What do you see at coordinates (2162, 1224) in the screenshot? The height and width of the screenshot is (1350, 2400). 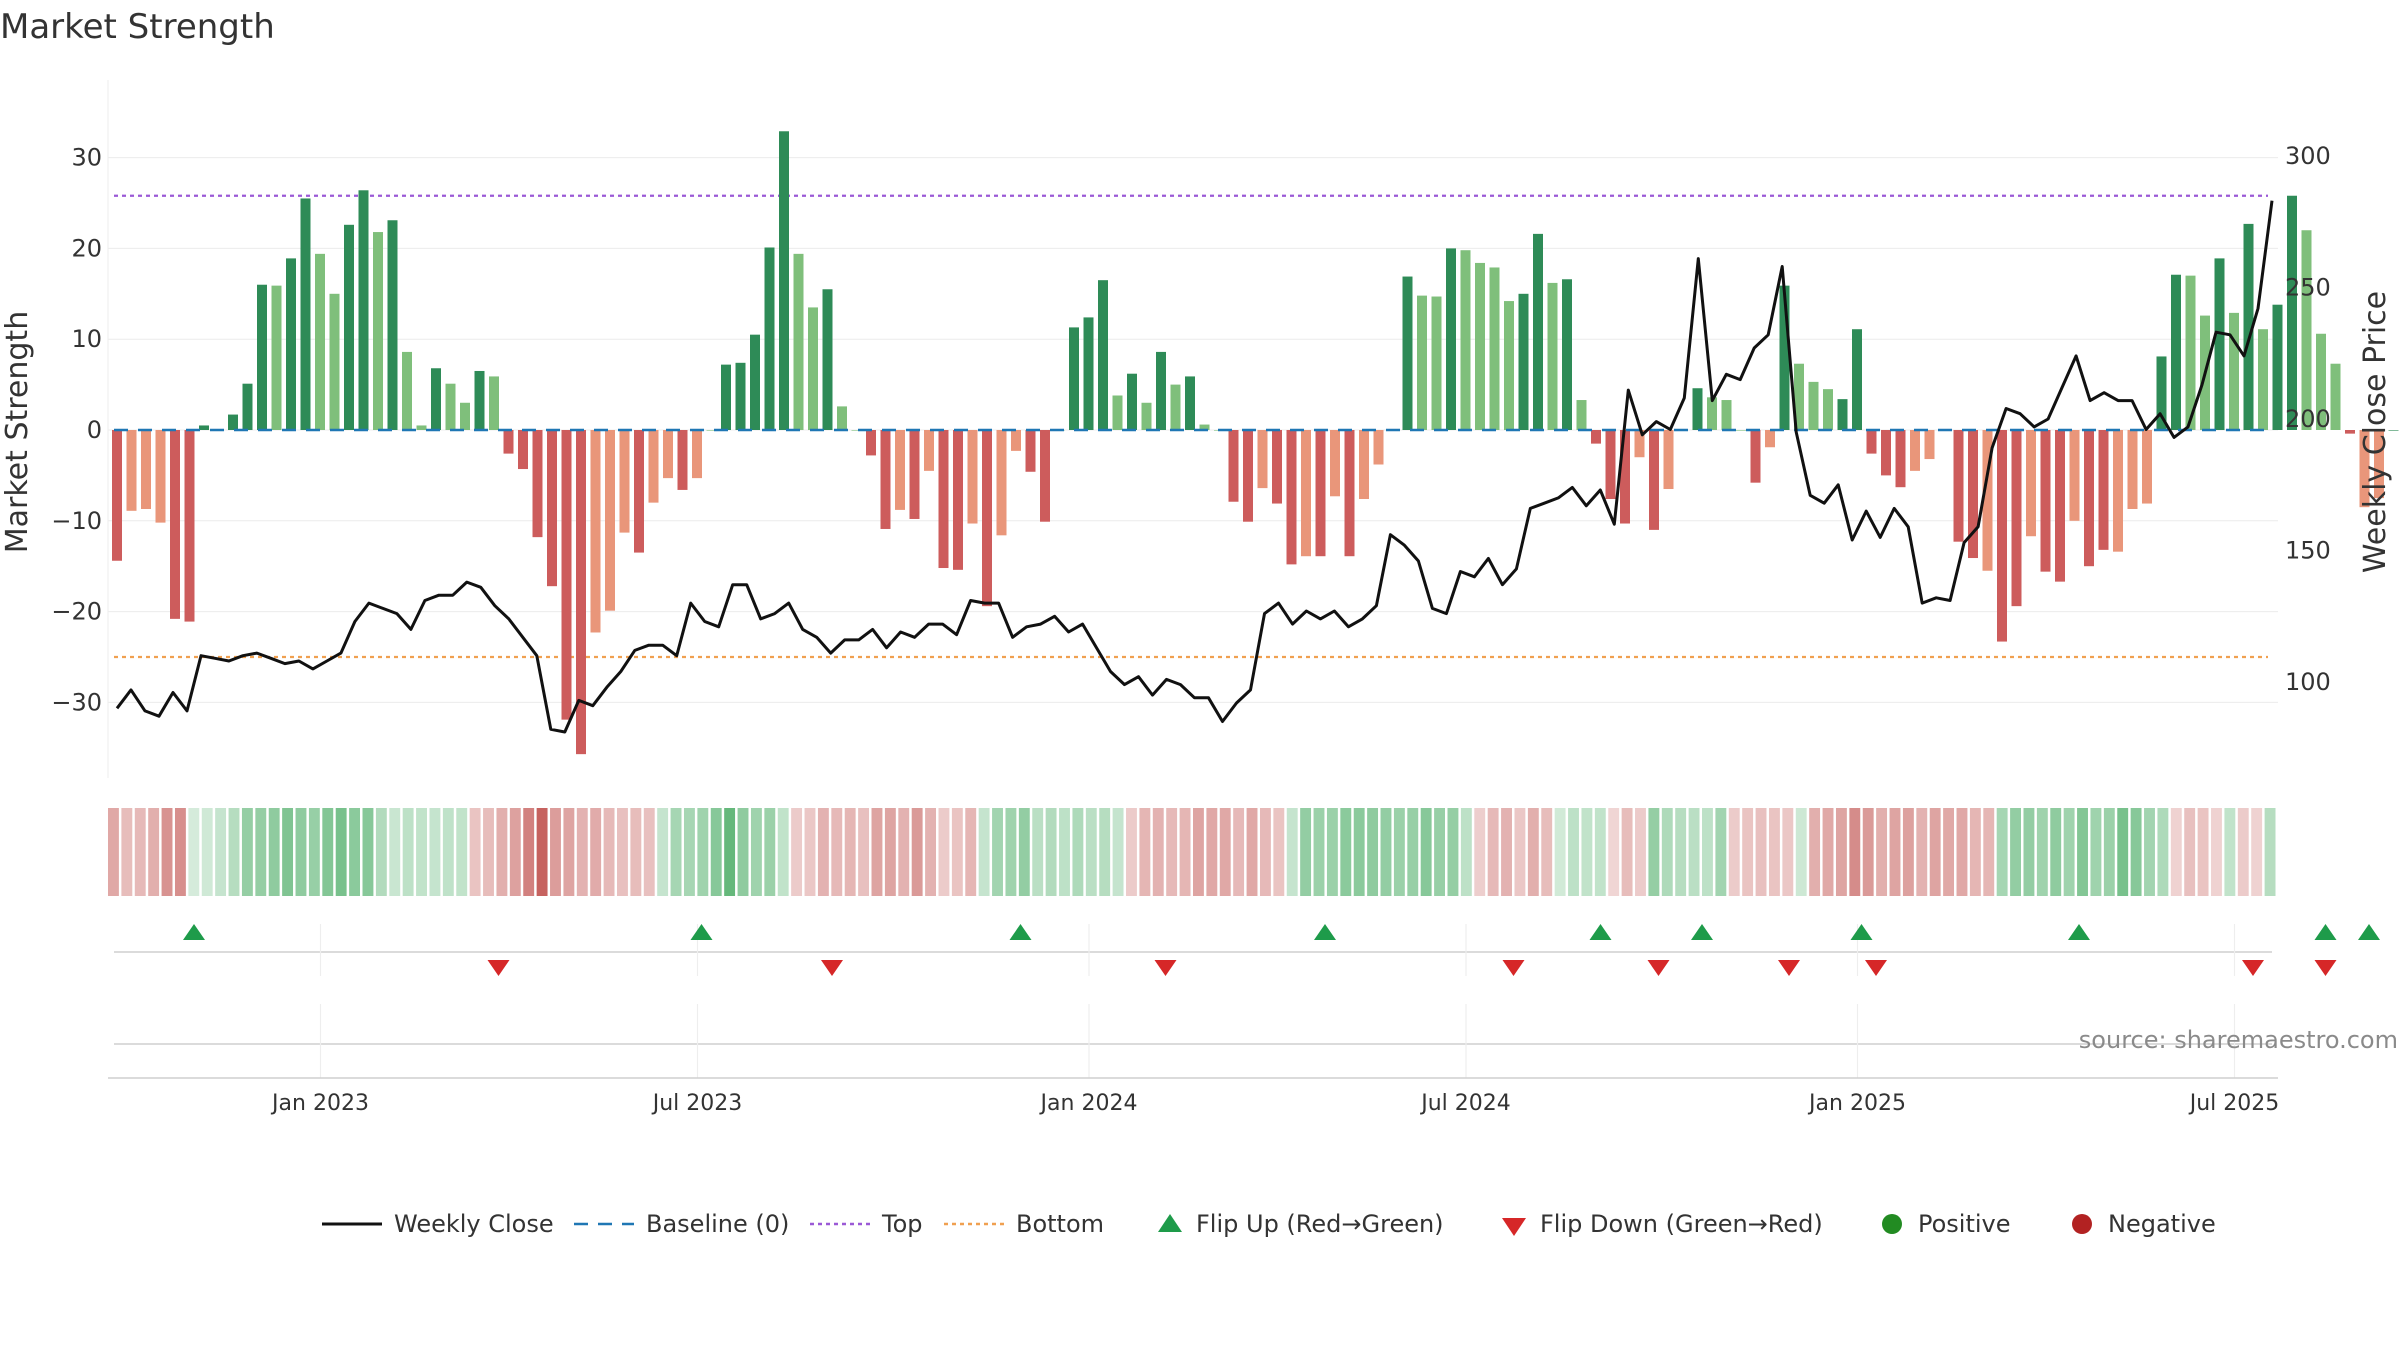 I see `legend-label: Negative` at bounding box center [2162, 1224].